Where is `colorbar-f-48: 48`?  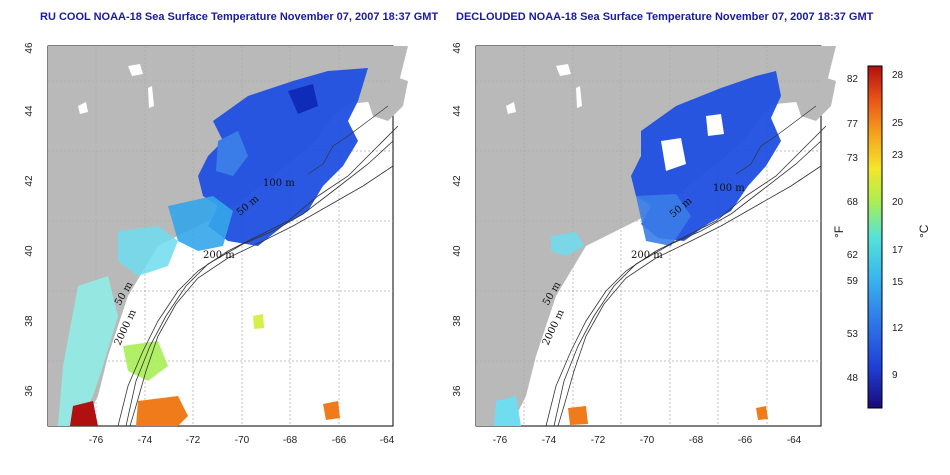
colorbar-f-48: 48 is located at coordinates (853, 378).